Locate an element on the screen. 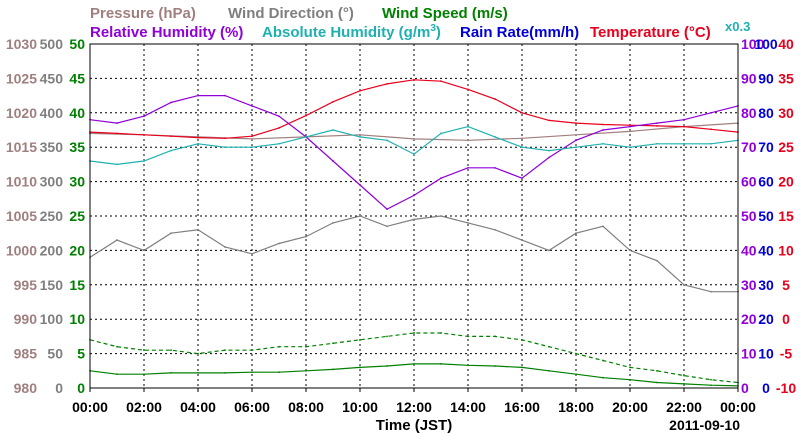 The width and height of the screenshot is (800, 434). tick-pressure: 1030 is located at coordinates (21, 44).